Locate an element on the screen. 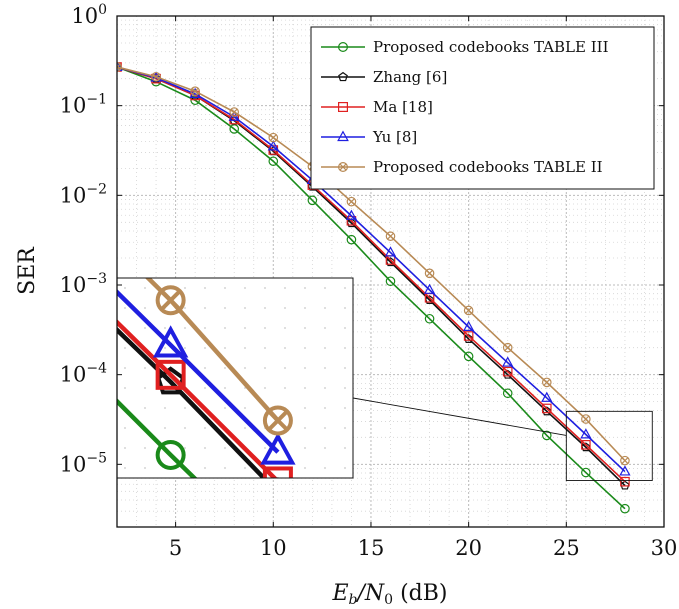 This screenshot has width=679, height=609. y-tick-label: 10⁻⁵ is located at coordinates (83, 463).